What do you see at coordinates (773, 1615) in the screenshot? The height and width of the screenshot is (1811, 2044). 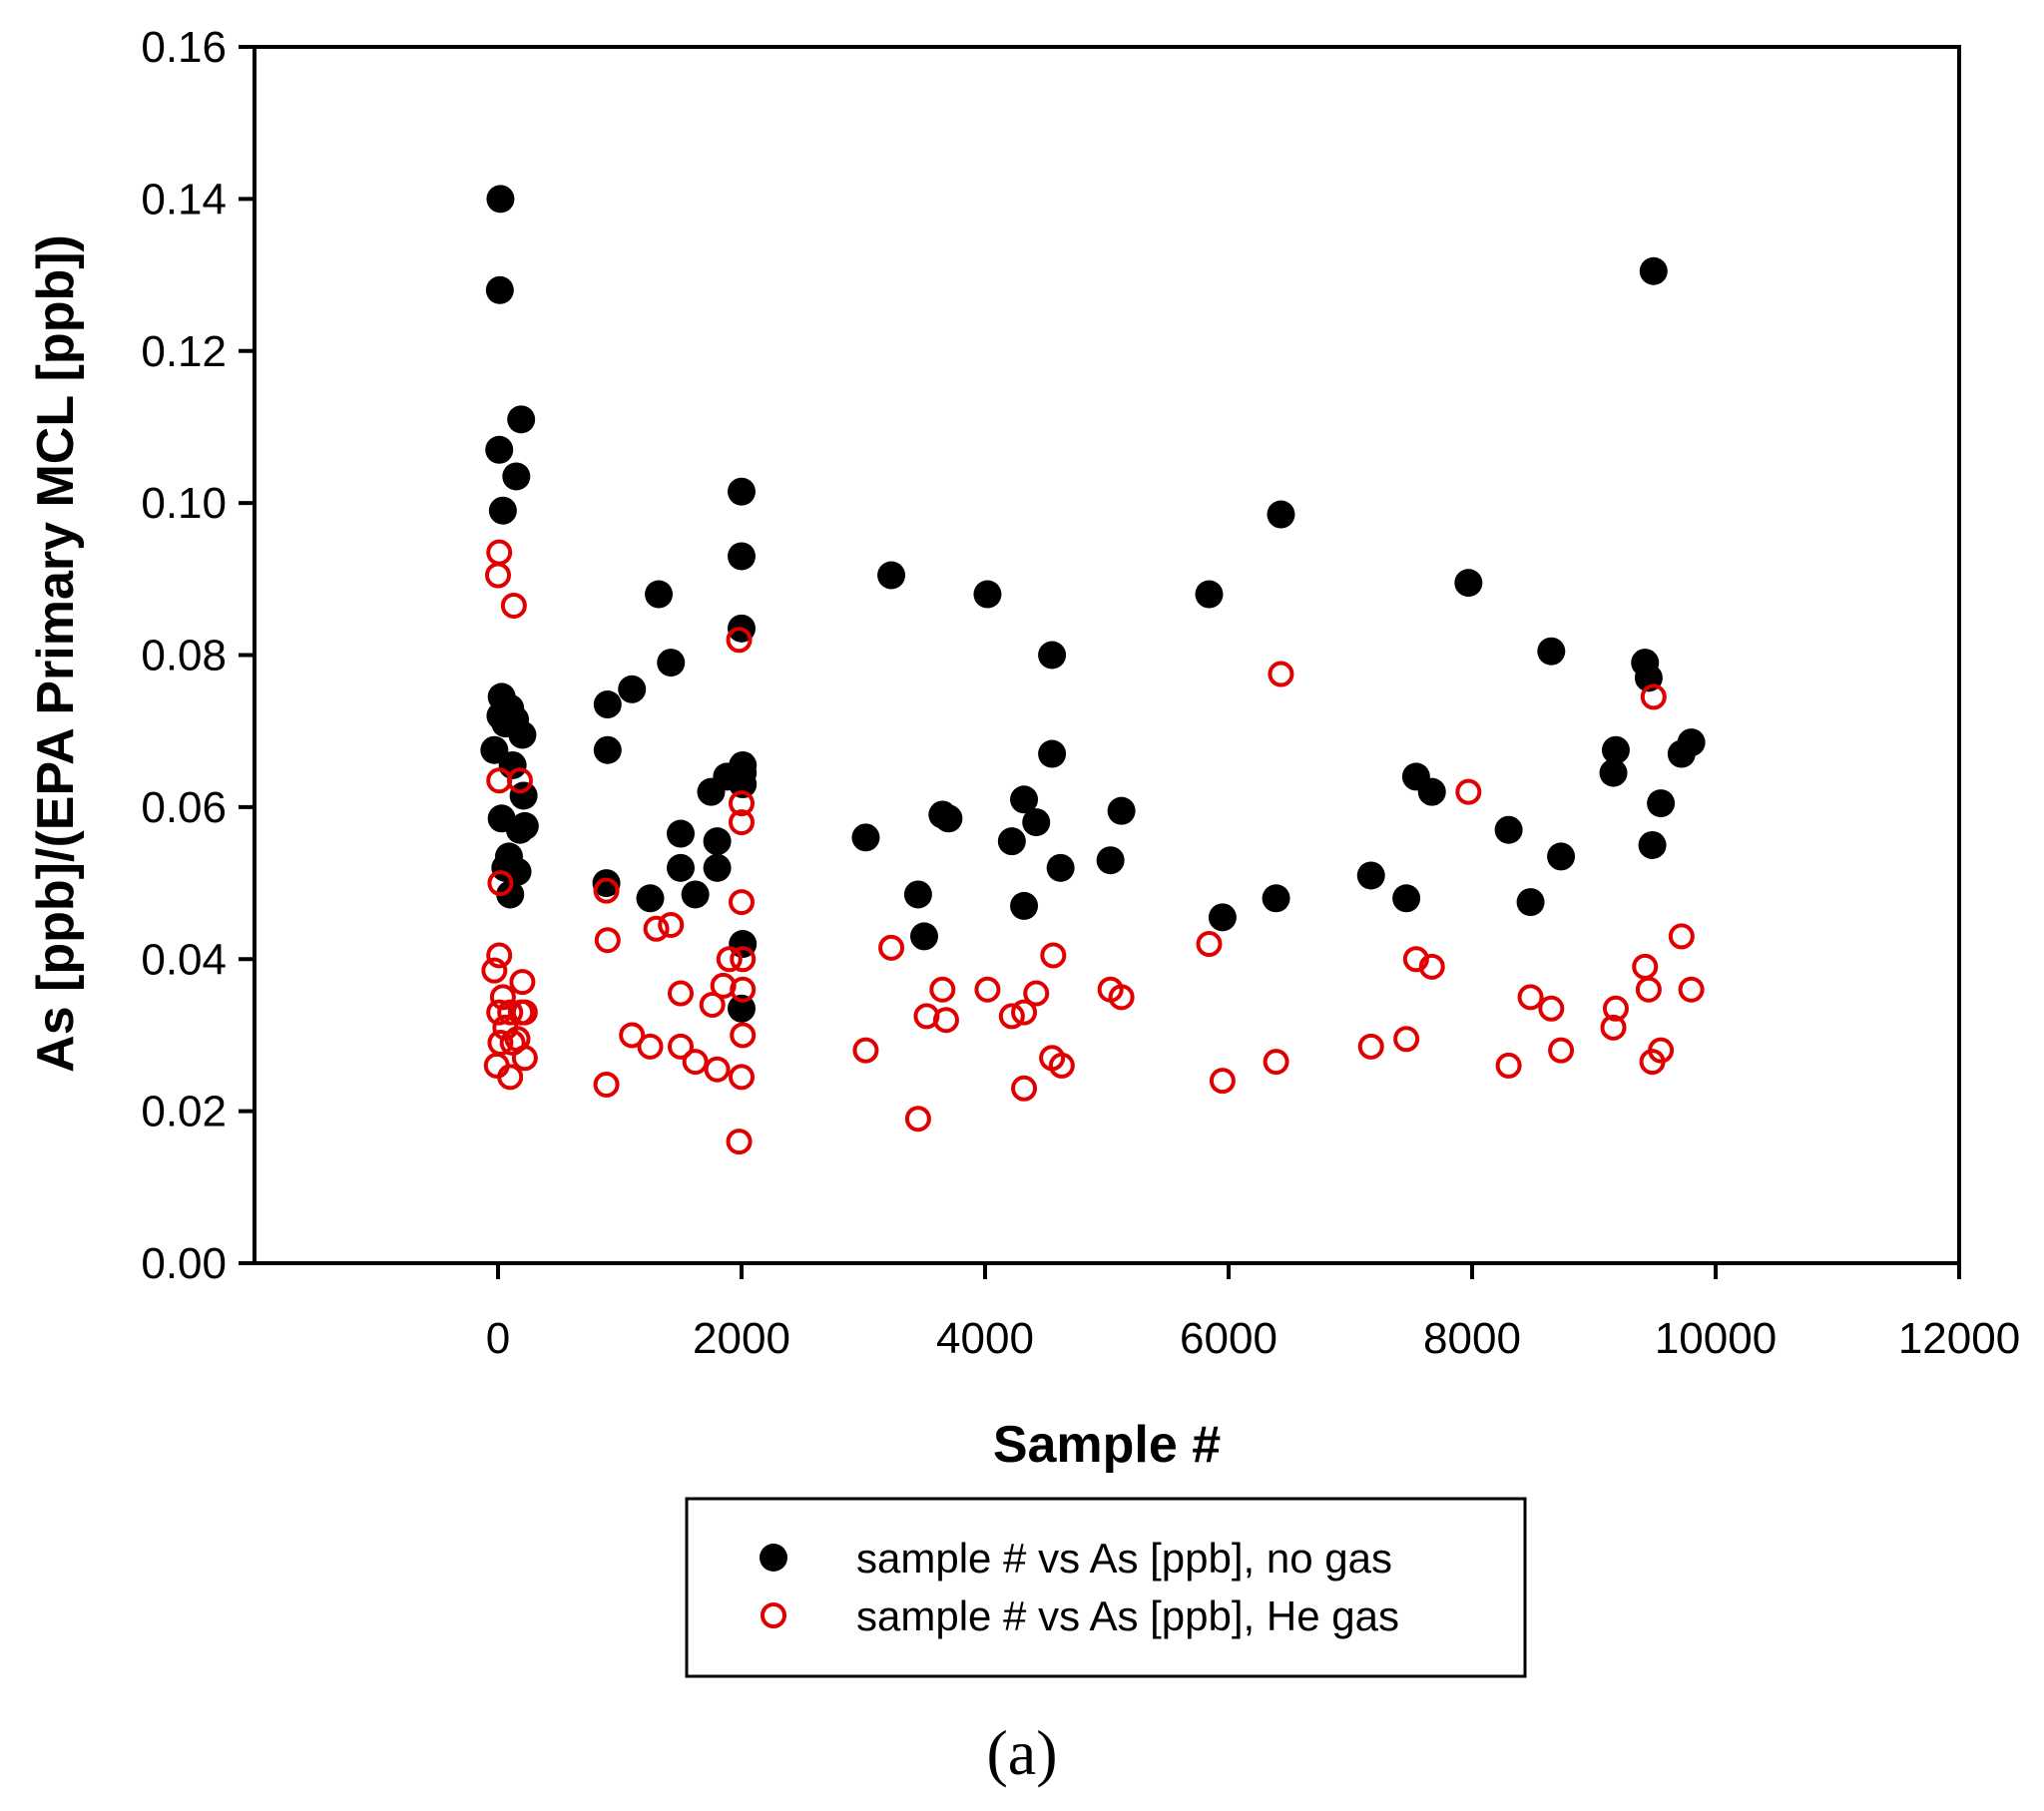 I see `legend-marker-he-gas` at bounding box center [773, 1615].